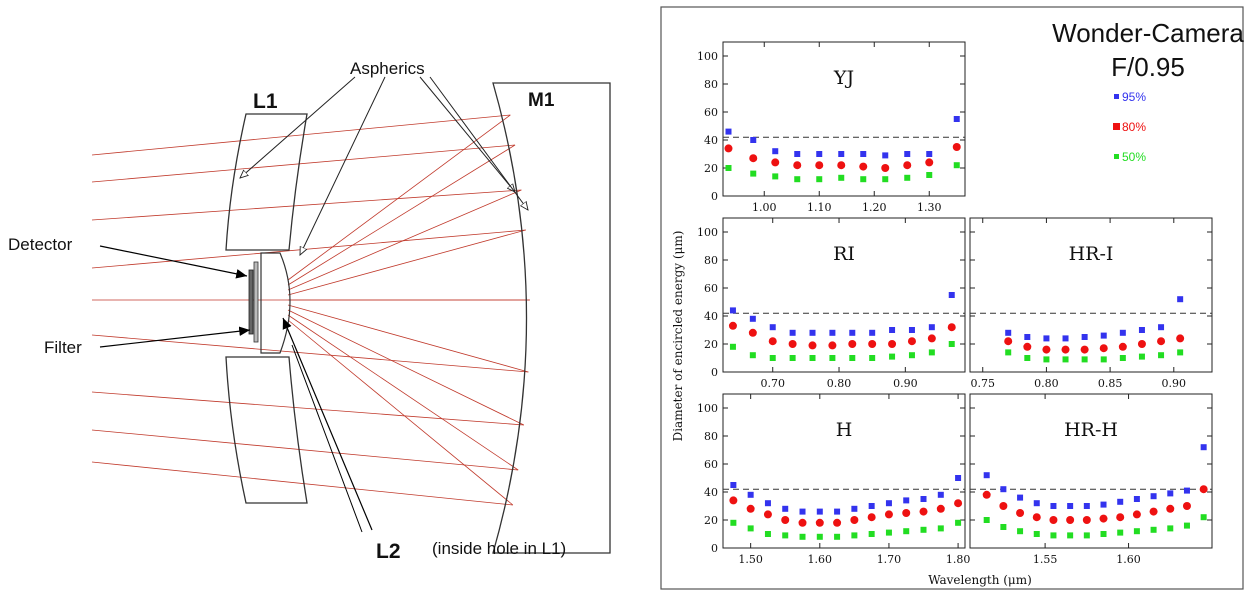 The image size is (1247, 594). I want to click on filter-element, so click(256, 302).